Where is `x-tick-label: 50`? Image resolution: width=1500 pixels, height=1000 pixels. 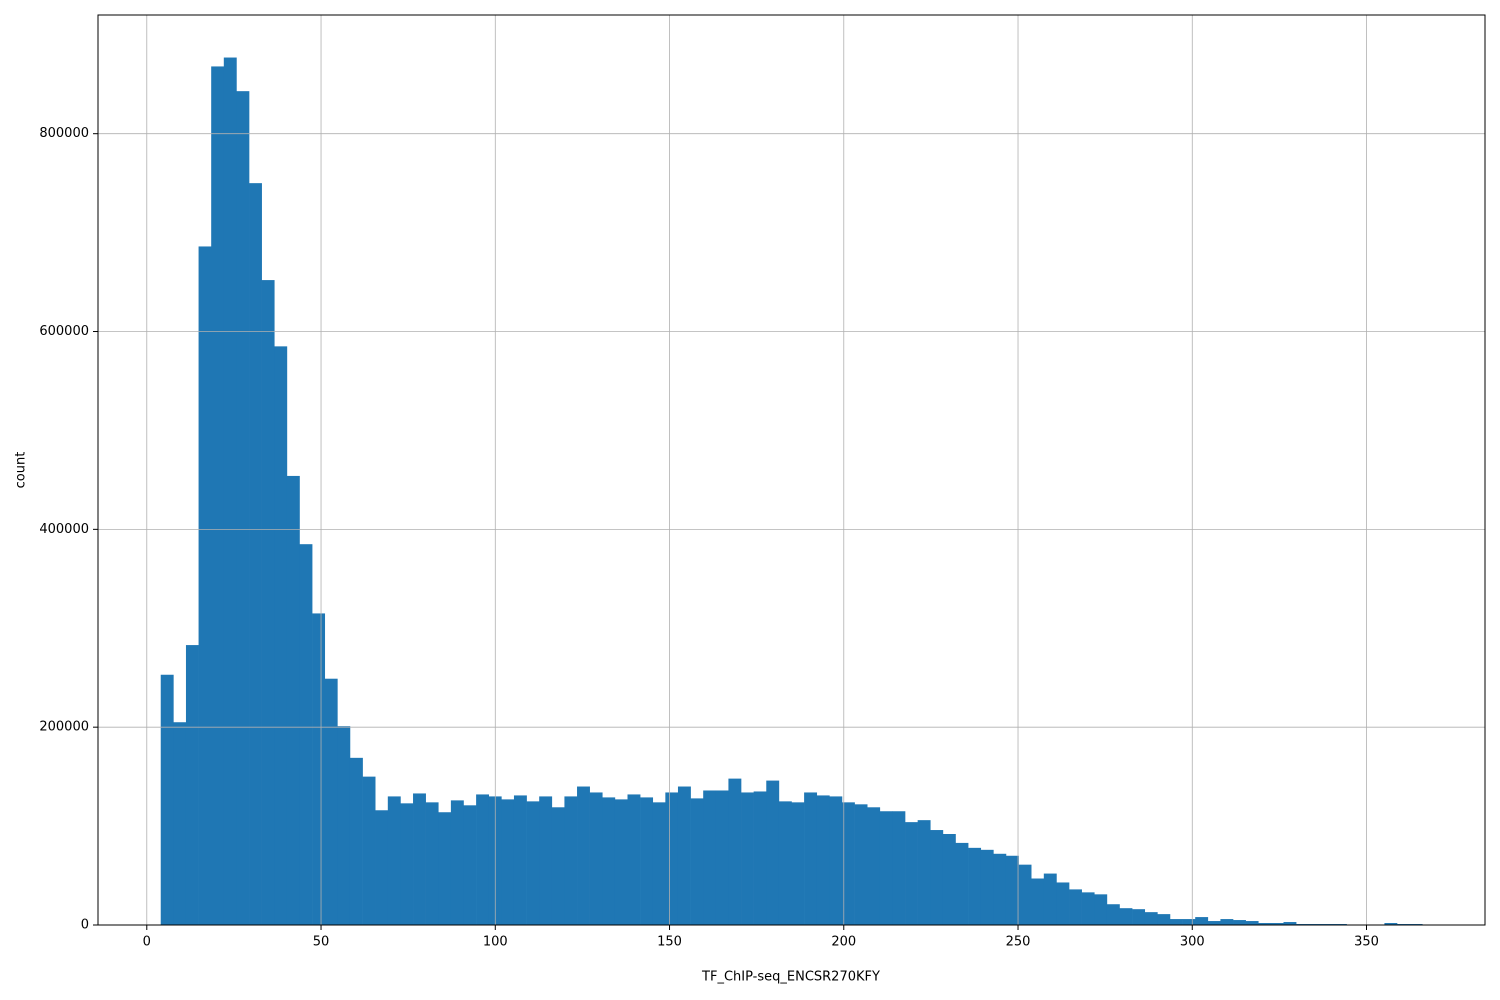
x-tick-label: 50 is located at coordinates (321, 942).